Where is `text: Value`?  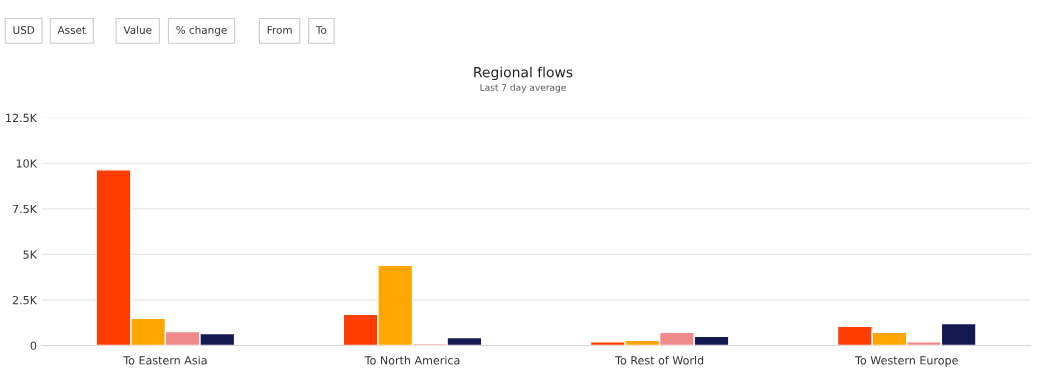 text: Value is located at coordinates (137, 29).